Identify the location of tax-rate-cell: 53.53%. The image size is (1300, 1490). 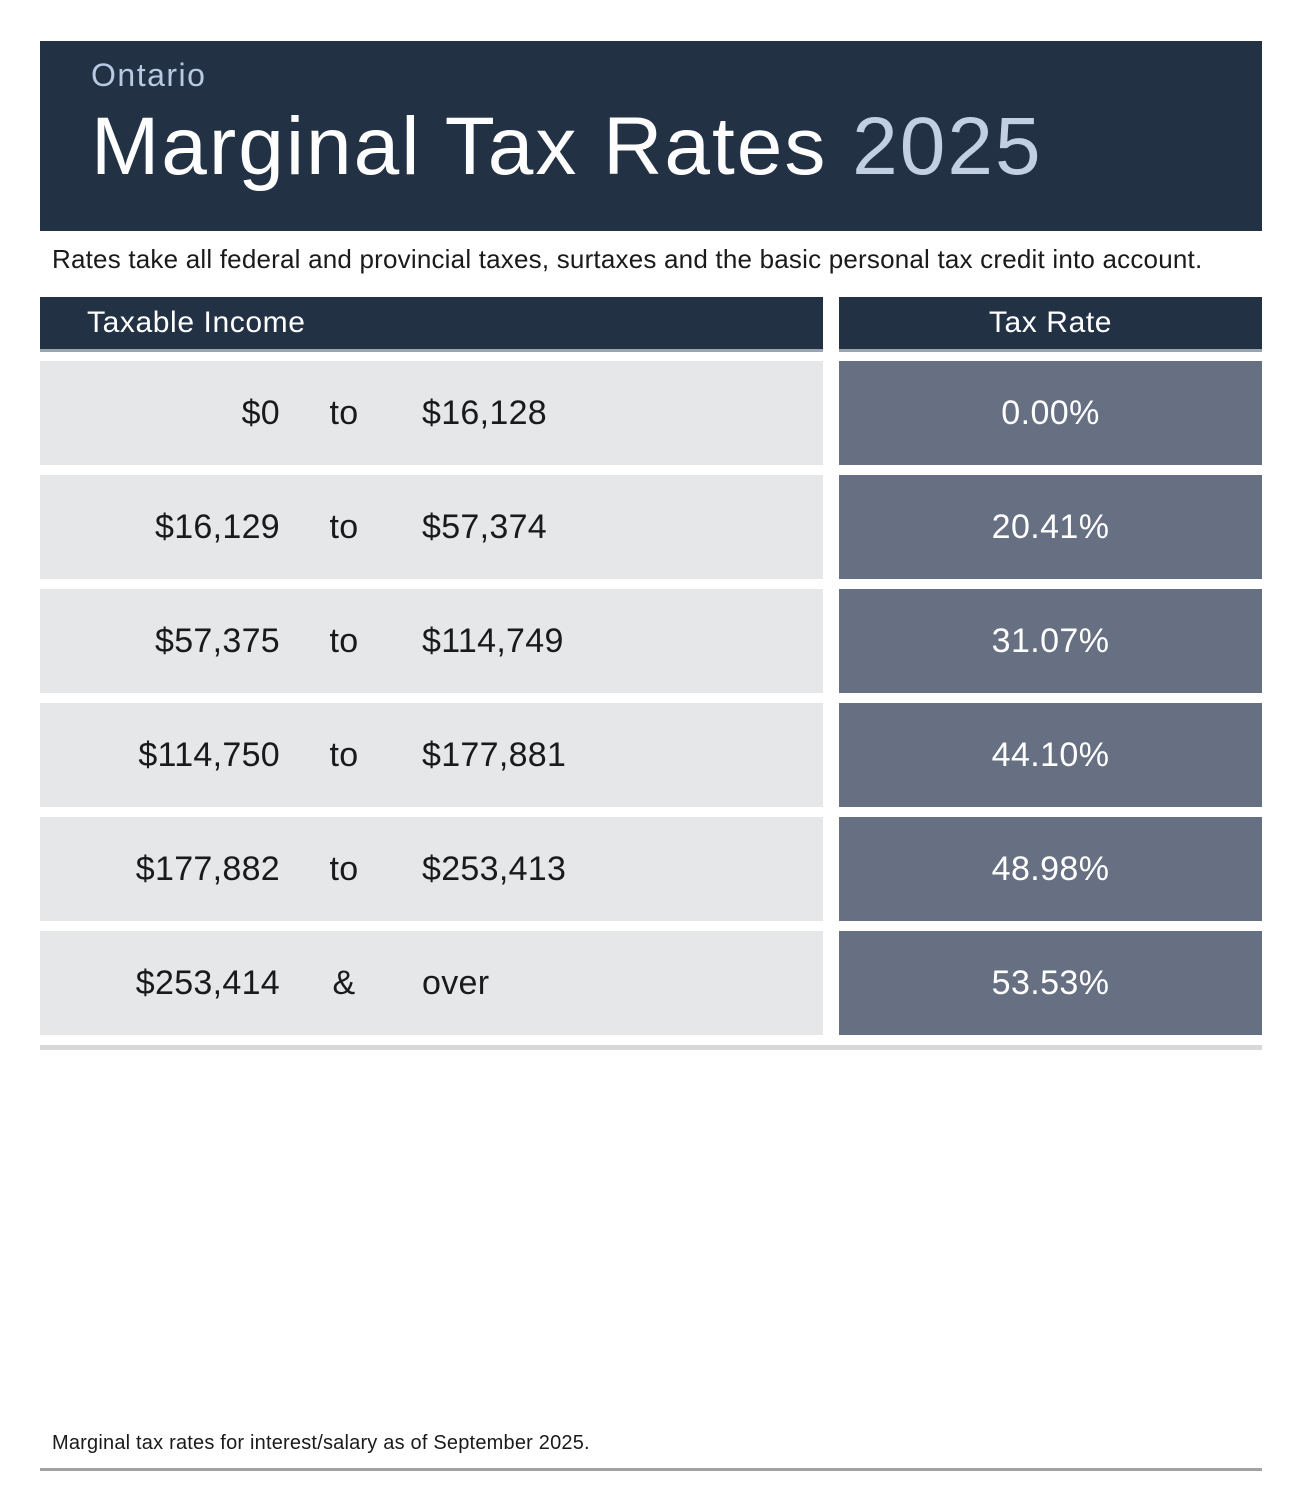
(1050, 983).